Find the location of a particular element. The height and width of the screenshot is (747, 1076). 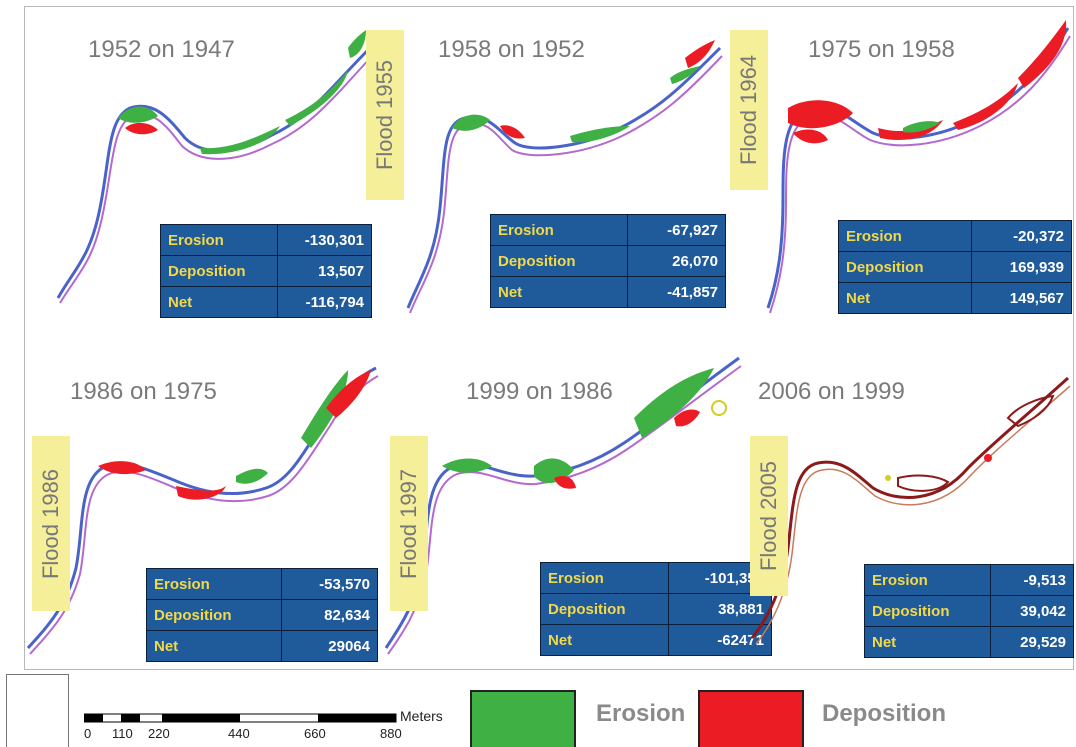

panel-title: 1952 on 1947 is located at coordinates (161, 49).